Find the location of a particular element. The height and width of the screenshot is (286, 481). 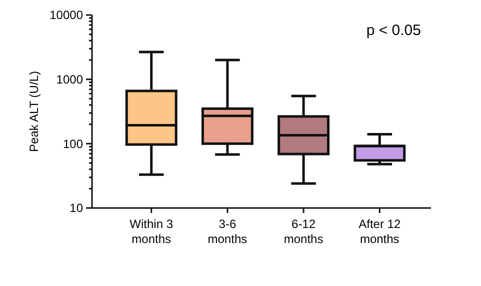

y-tick-label: 10000 is located at coordinates (67, 15).